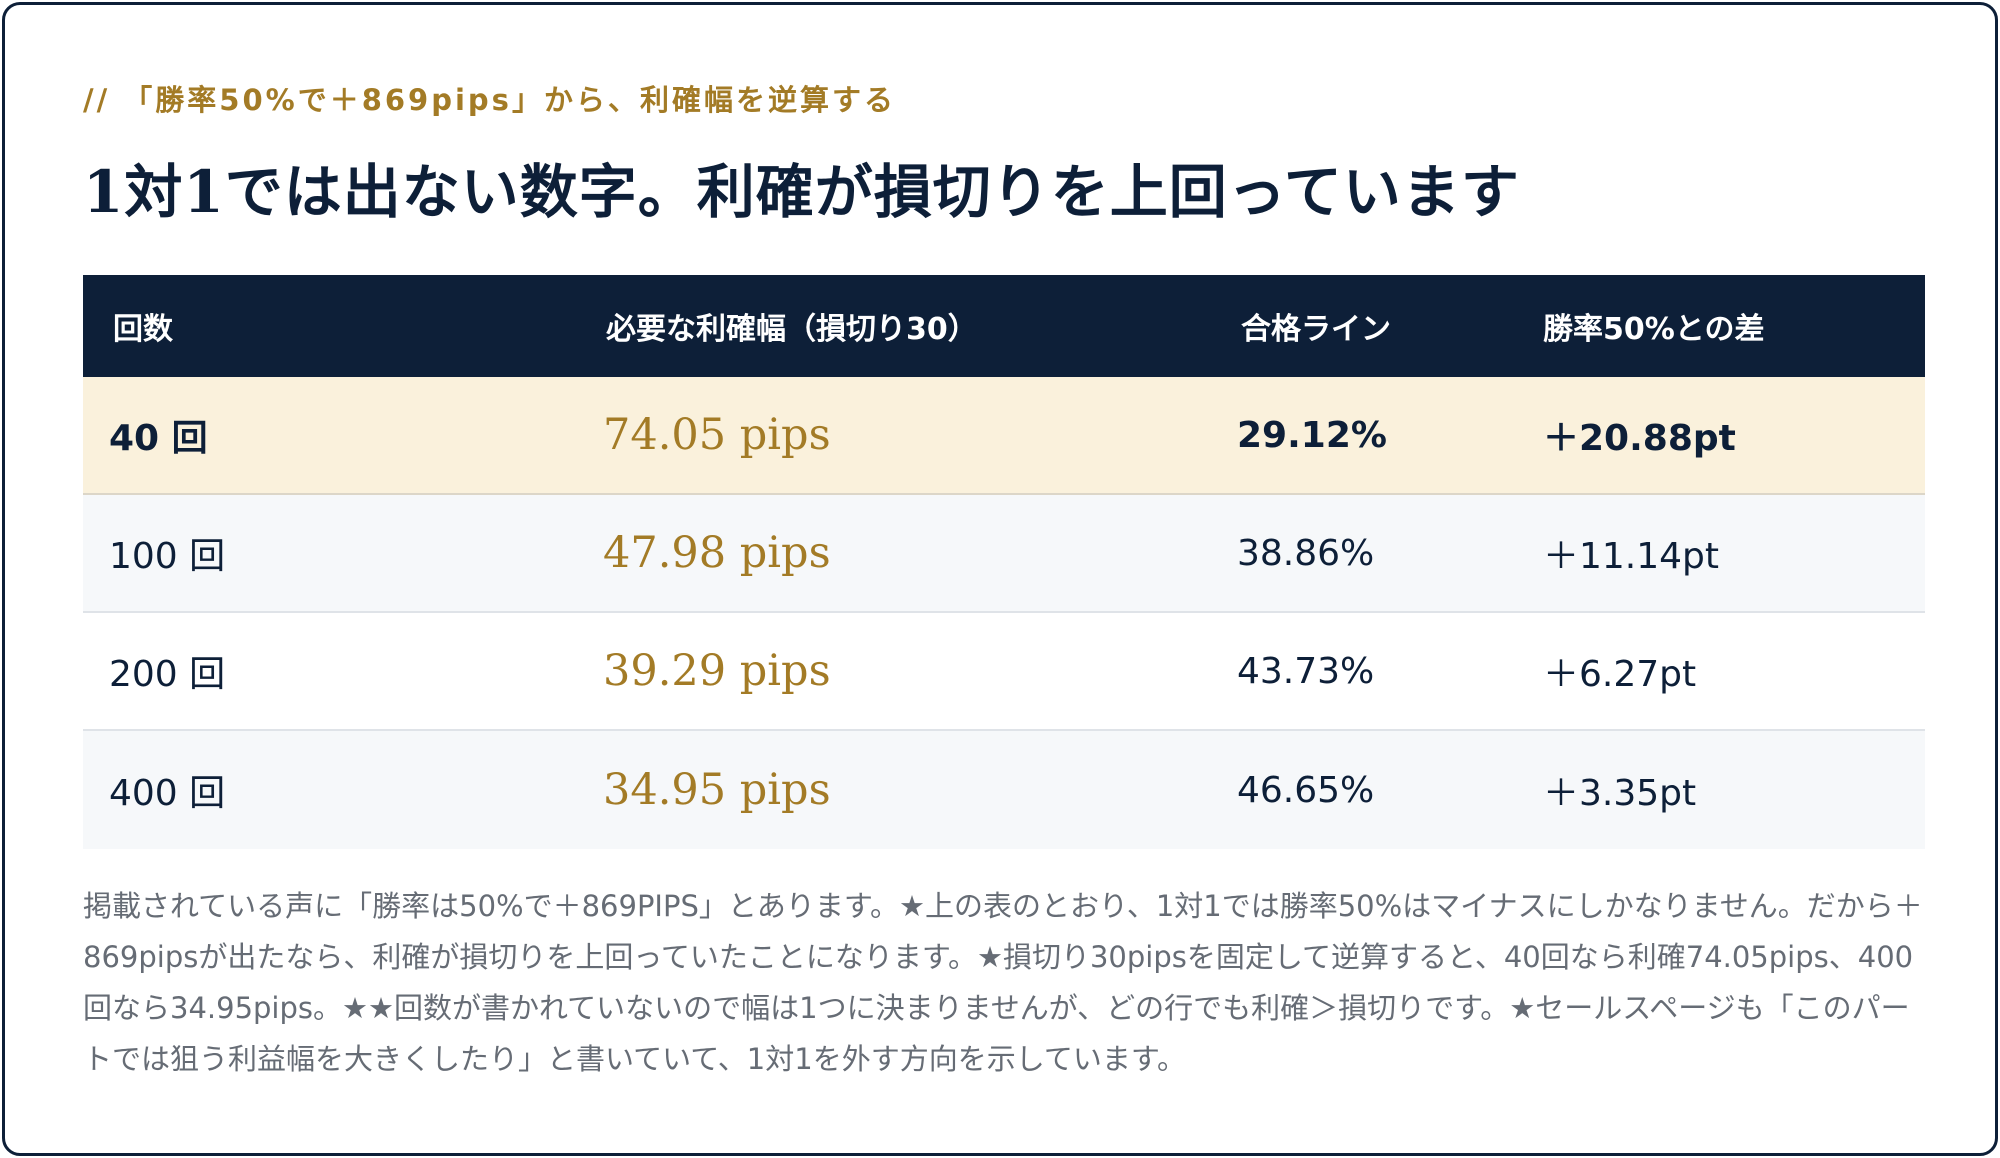 The height and width of the screenshot is (1158, 2000). What do you see at coordinates (1631, 556) in the screenshot?
I see `cell-diff: ＋11.14pt` at bounding box center [1631, 556].